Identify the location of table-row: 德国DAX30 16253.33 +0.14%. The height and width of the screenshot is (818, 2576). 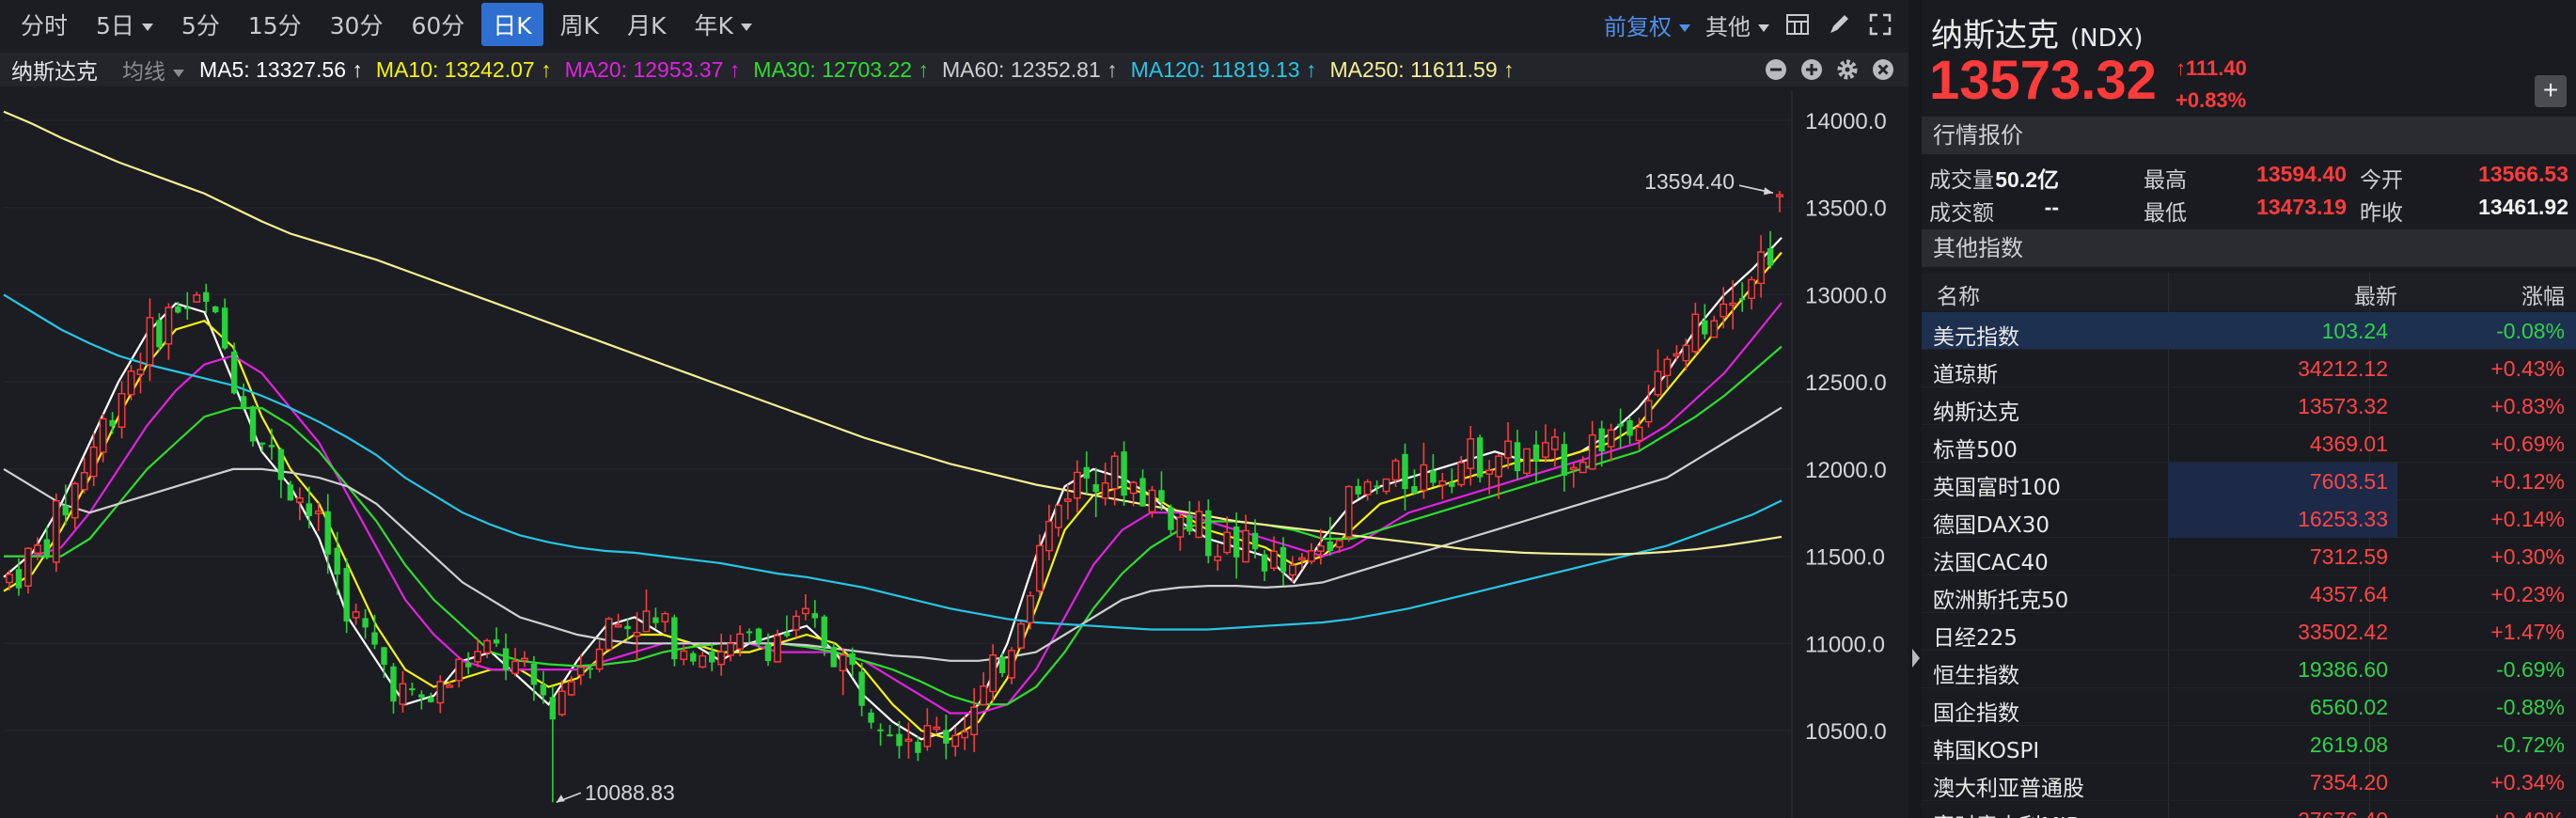
(2249, 519).